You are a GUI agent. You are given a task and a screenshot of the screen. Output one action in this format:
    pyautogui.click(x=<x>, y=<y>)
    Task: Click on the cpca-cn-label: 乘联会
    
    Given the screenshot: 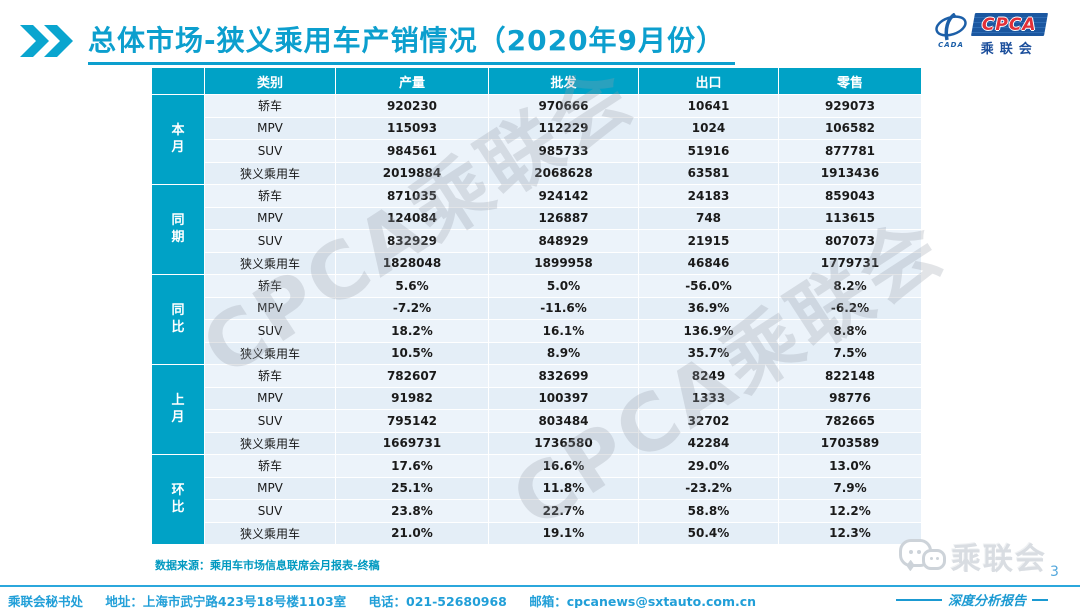 What is the action you would take?
    pyautogui.click(x=1009, y=49)
    